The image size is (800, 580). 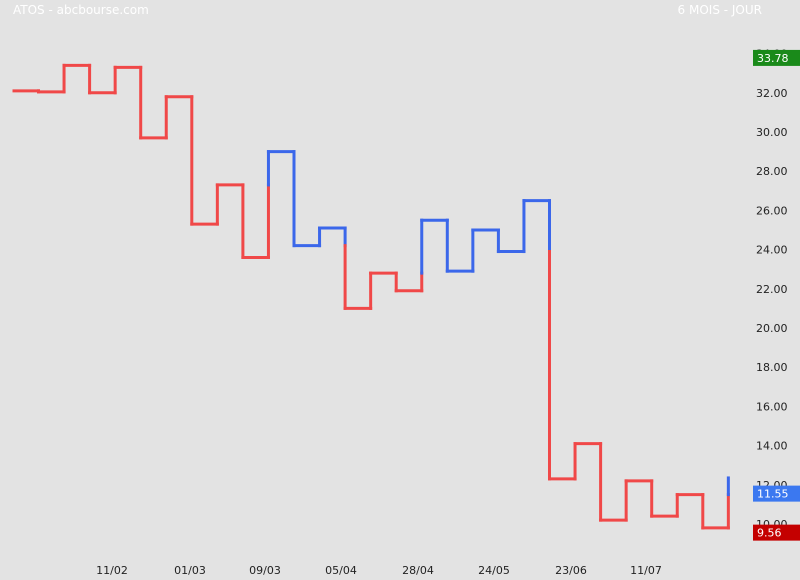 I want to click on chart-period-label: 6 MOIS - JOUR, so click(x=719, y=10).